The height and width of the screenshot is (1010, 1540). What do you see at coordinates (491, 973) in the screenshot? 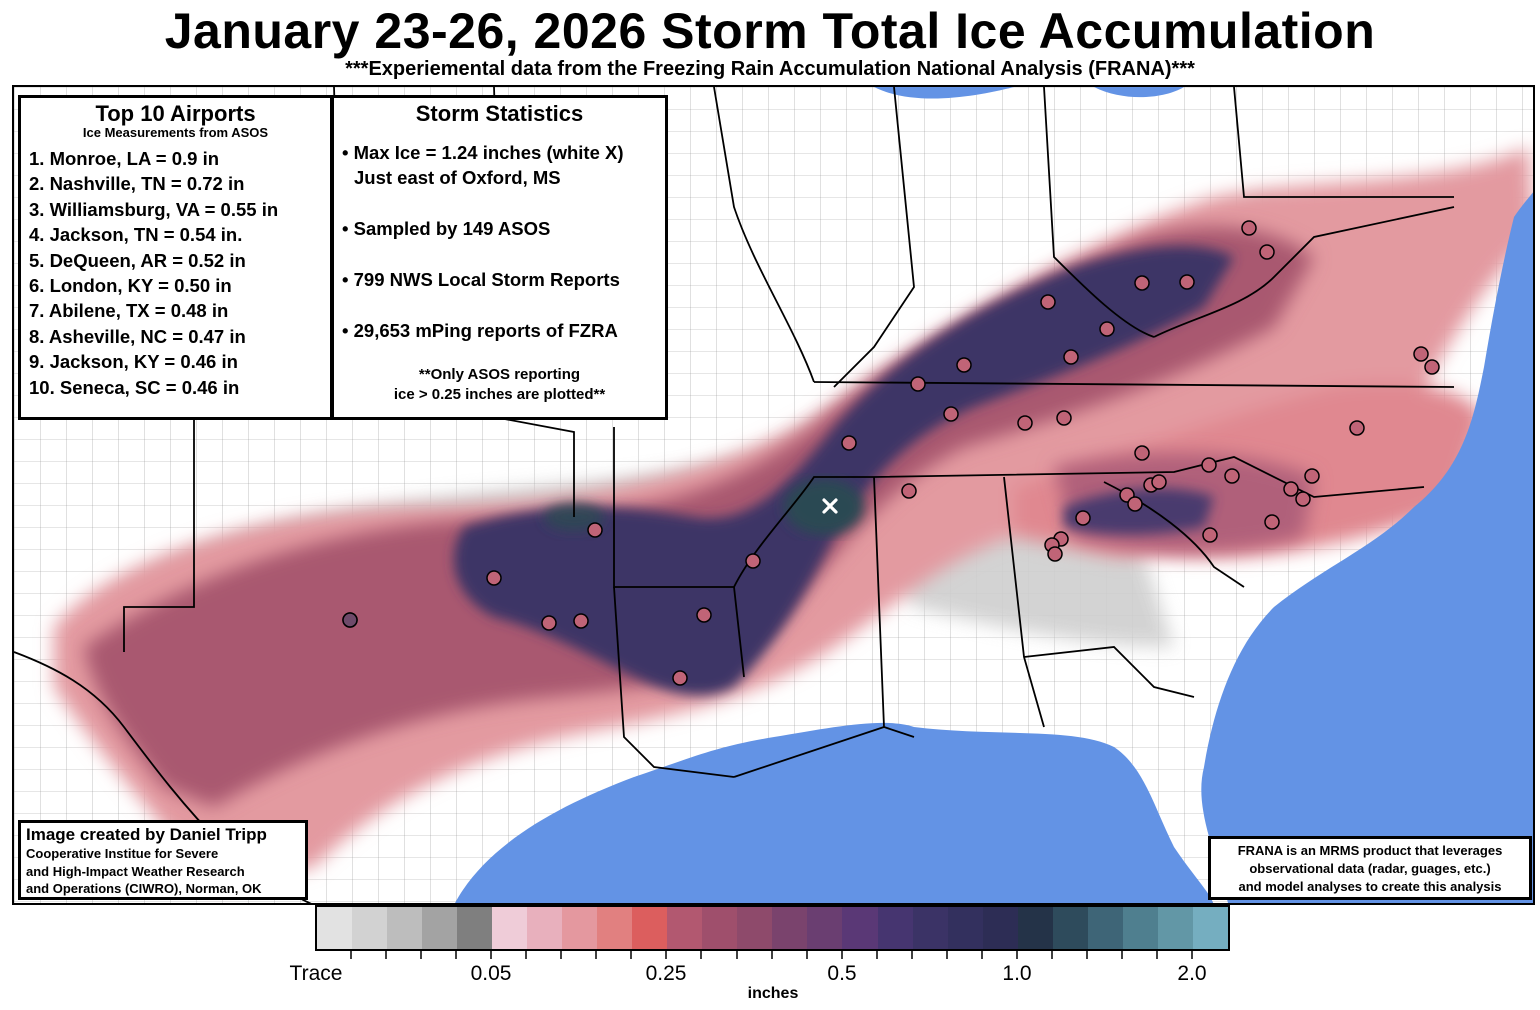
I see `legend-label: 0.05` at bounding box center [491, 973].